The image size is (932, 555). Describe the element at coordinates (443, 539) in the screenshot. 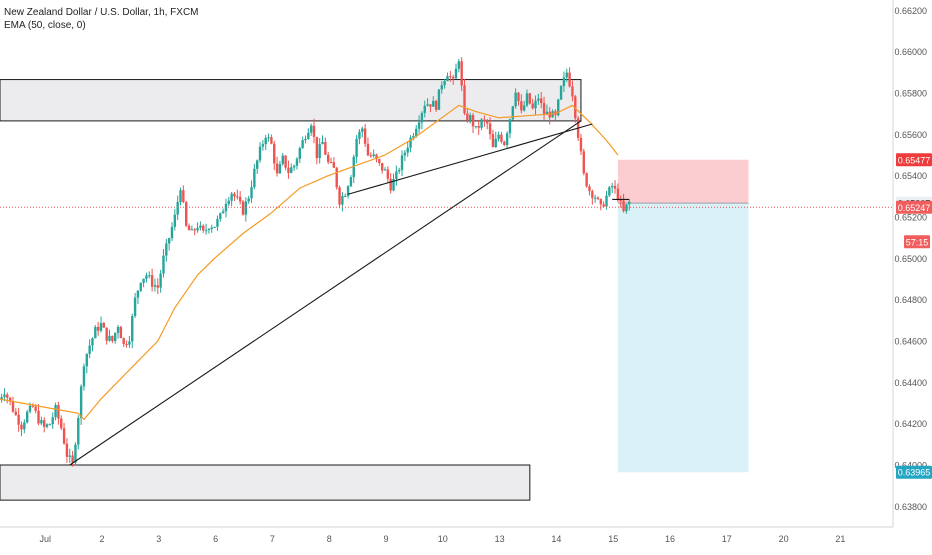

I see `x-tick-label: 10` at that location.